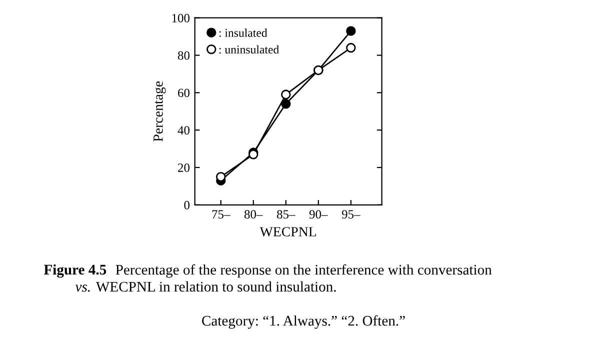 The width and height of the screenshot is (607, 337). Describe the element at coordinates (184, 168) in the screenshot. I see `y-tick-label: 20` at that location.